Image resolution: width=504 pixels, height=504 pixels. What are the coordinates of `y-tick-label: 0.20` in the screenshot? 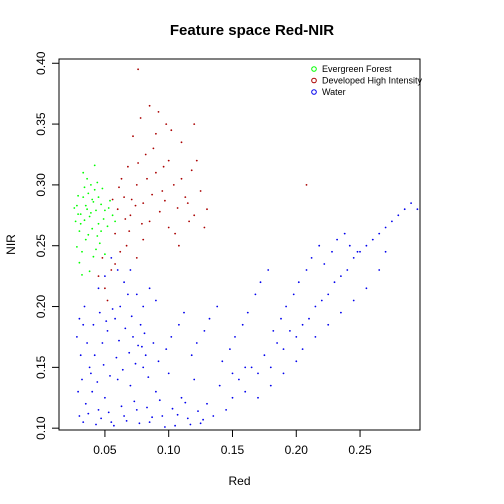 It's located at (41, 307).